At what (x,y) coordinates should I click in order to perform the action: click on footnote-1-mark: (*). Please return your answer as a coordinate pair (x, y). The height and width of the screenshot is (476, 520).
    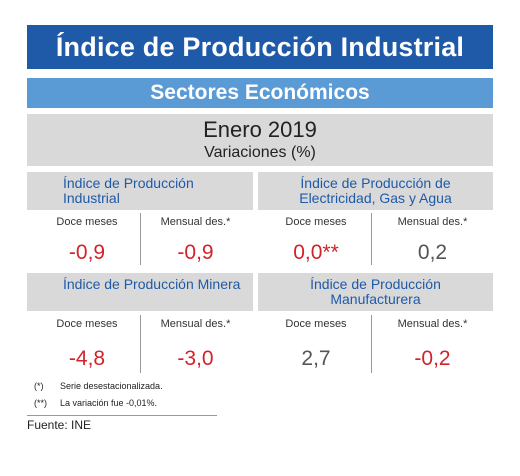
    Looking at the image, I should click on (39, 386).